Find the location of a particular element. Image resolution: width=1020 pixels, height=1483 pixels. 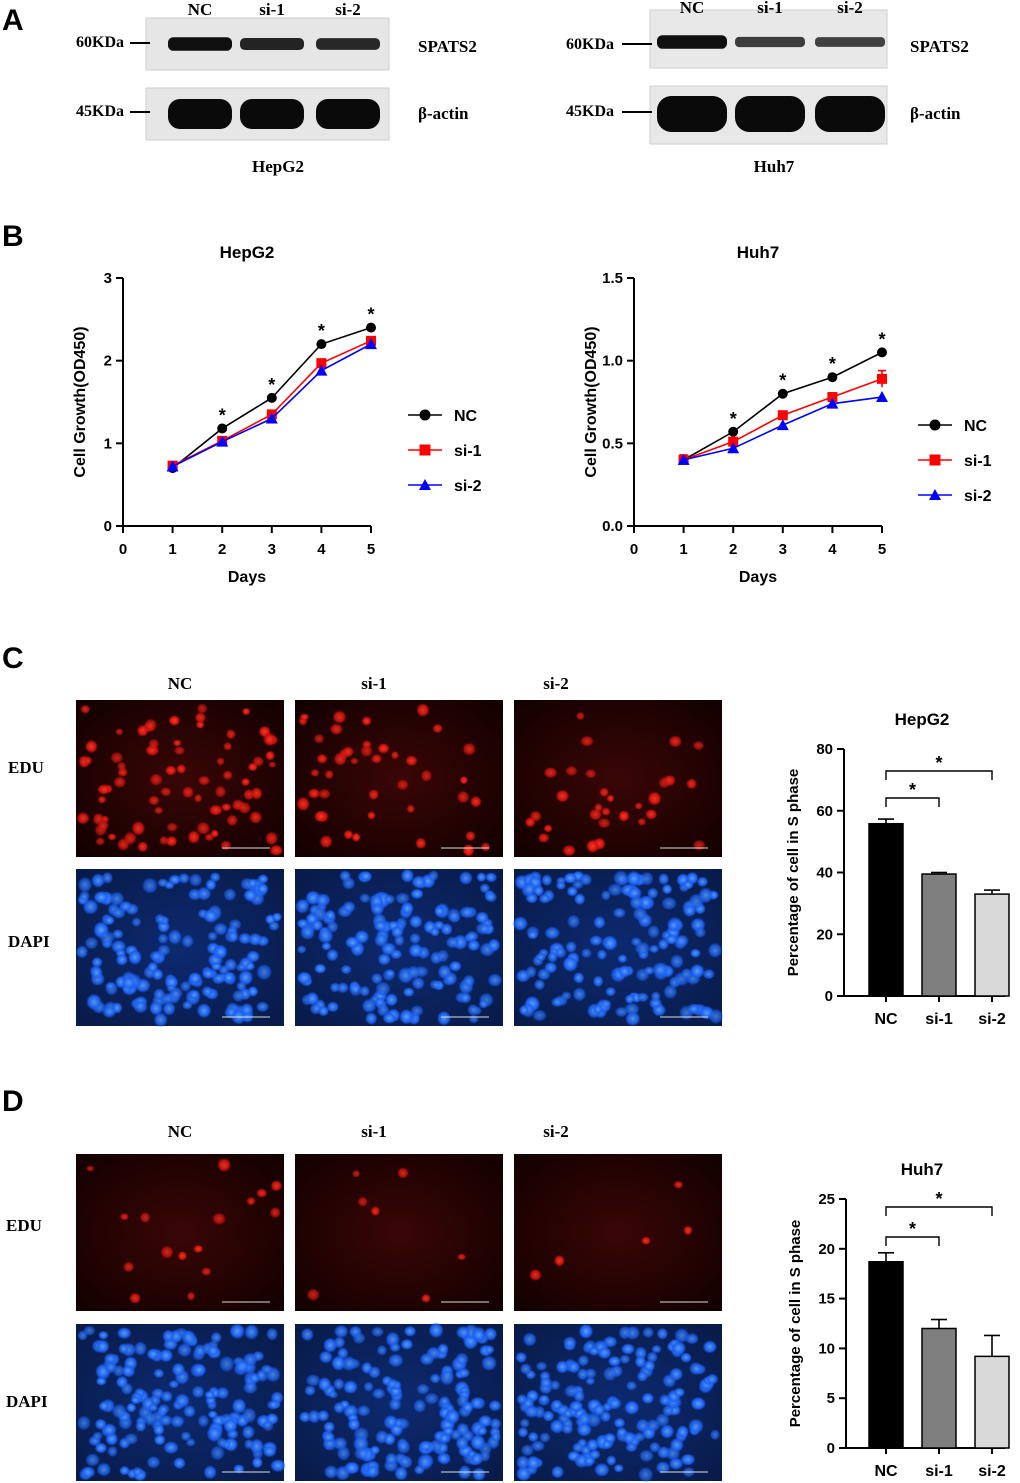

legend-label-NC: NC is located at coordinates (466, 416).